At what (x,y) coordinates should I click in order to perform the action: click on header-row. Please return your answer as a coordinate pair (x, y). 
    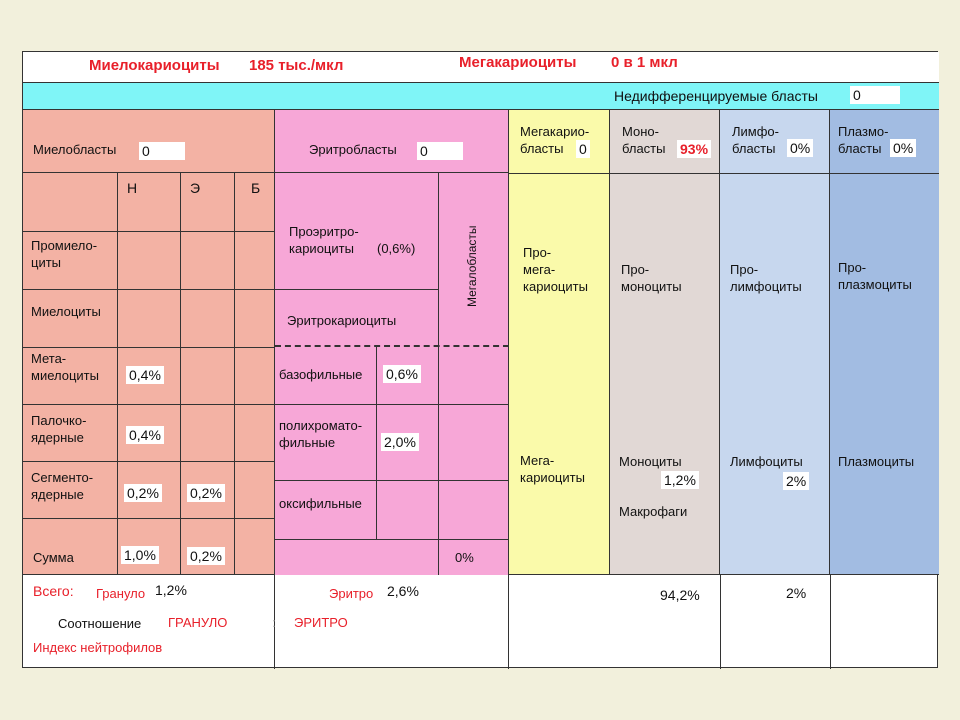
    Looking at the image, I should click on (481, 67).